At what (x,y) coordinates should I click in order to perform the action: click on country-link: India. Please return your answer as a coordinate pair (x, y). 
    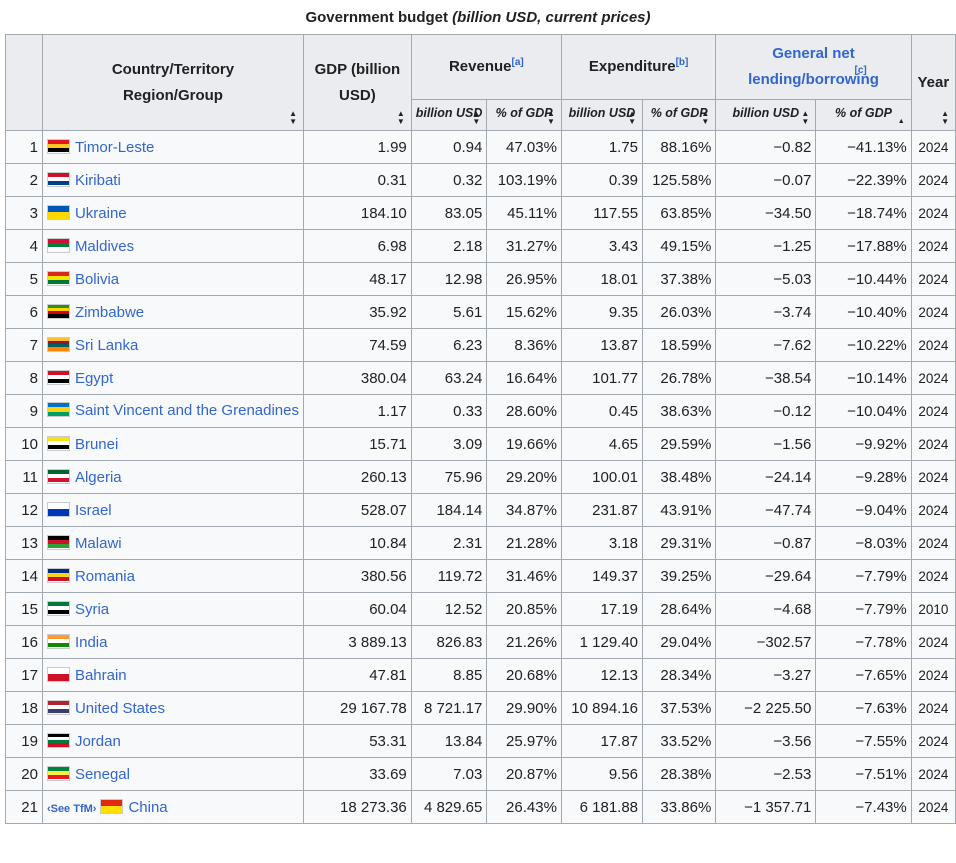
    Looking at the image, I should click on (91, 642).